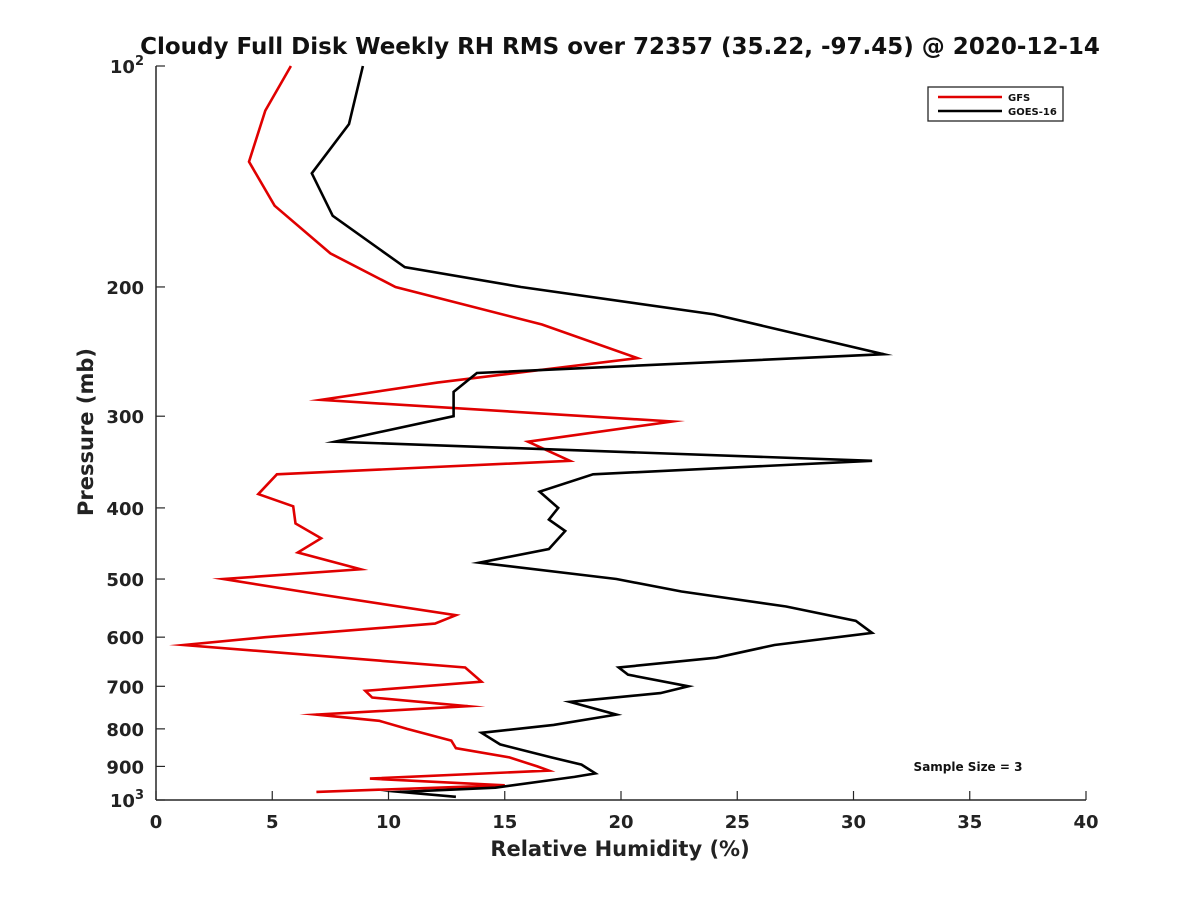  Describe the element at coordinates (125, 580) in the screenshot. I see `y-tick-label: 500` at that location.